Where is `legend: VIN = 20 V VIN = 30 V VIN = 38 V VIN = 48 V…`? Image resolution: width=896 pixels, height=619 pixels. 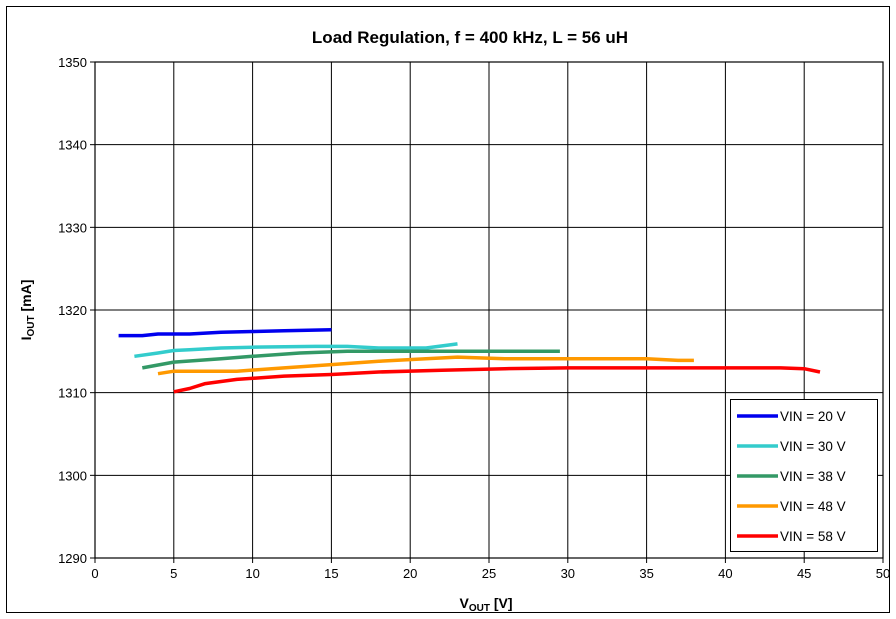 legend: VIN = 20 V VIN = 30 V VIN = 38 V VIN = 48 V… is located at coordinates (804, 475).